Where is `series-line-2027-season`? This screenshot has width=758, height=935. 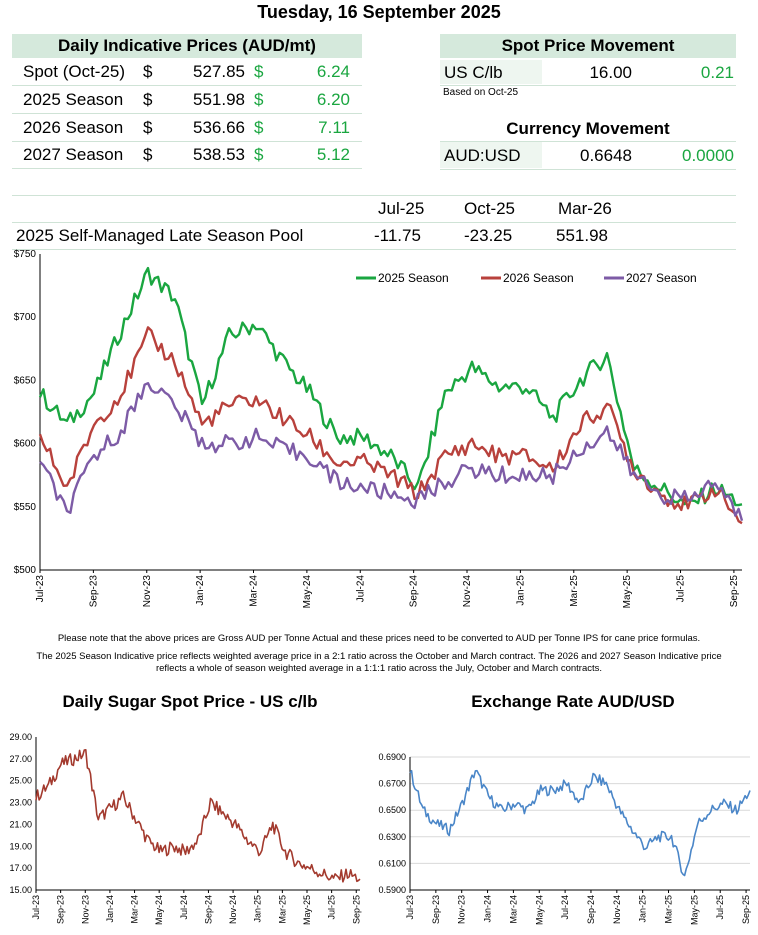 series-line-2027-season is located at coordinates (391, 452).